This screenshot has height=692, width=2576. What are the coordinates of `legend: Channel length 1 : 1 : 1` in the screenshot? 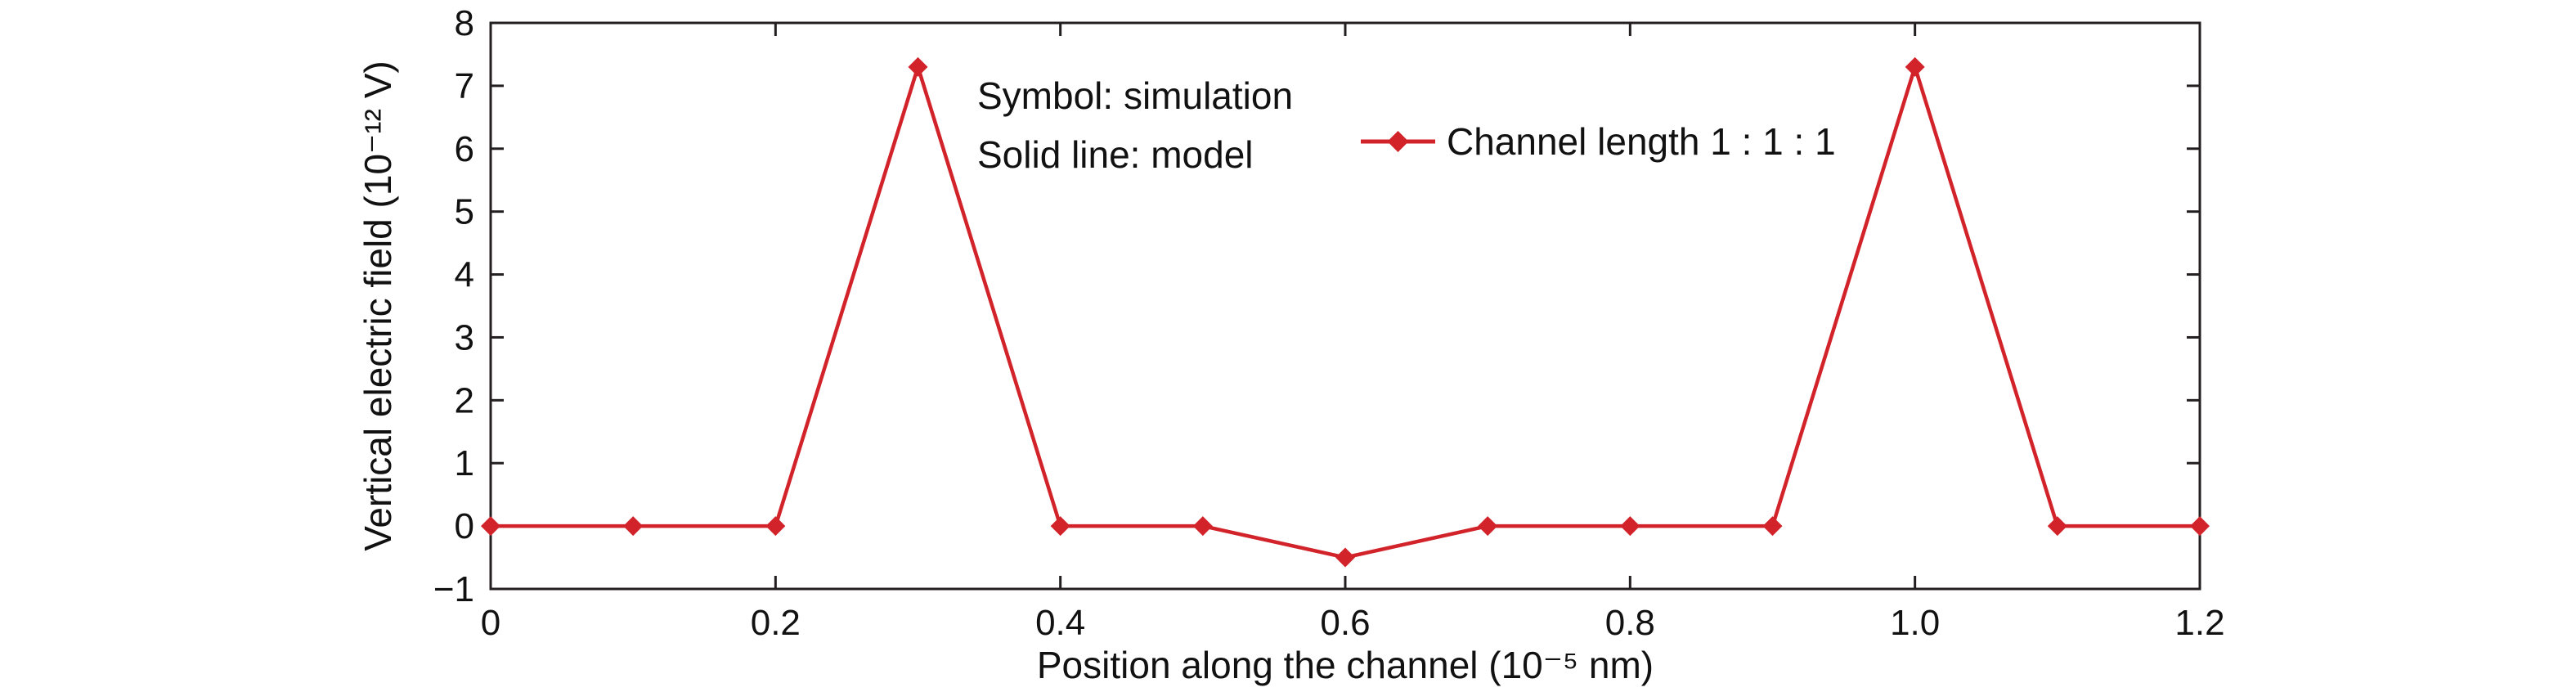 It's located at (1597, 141).